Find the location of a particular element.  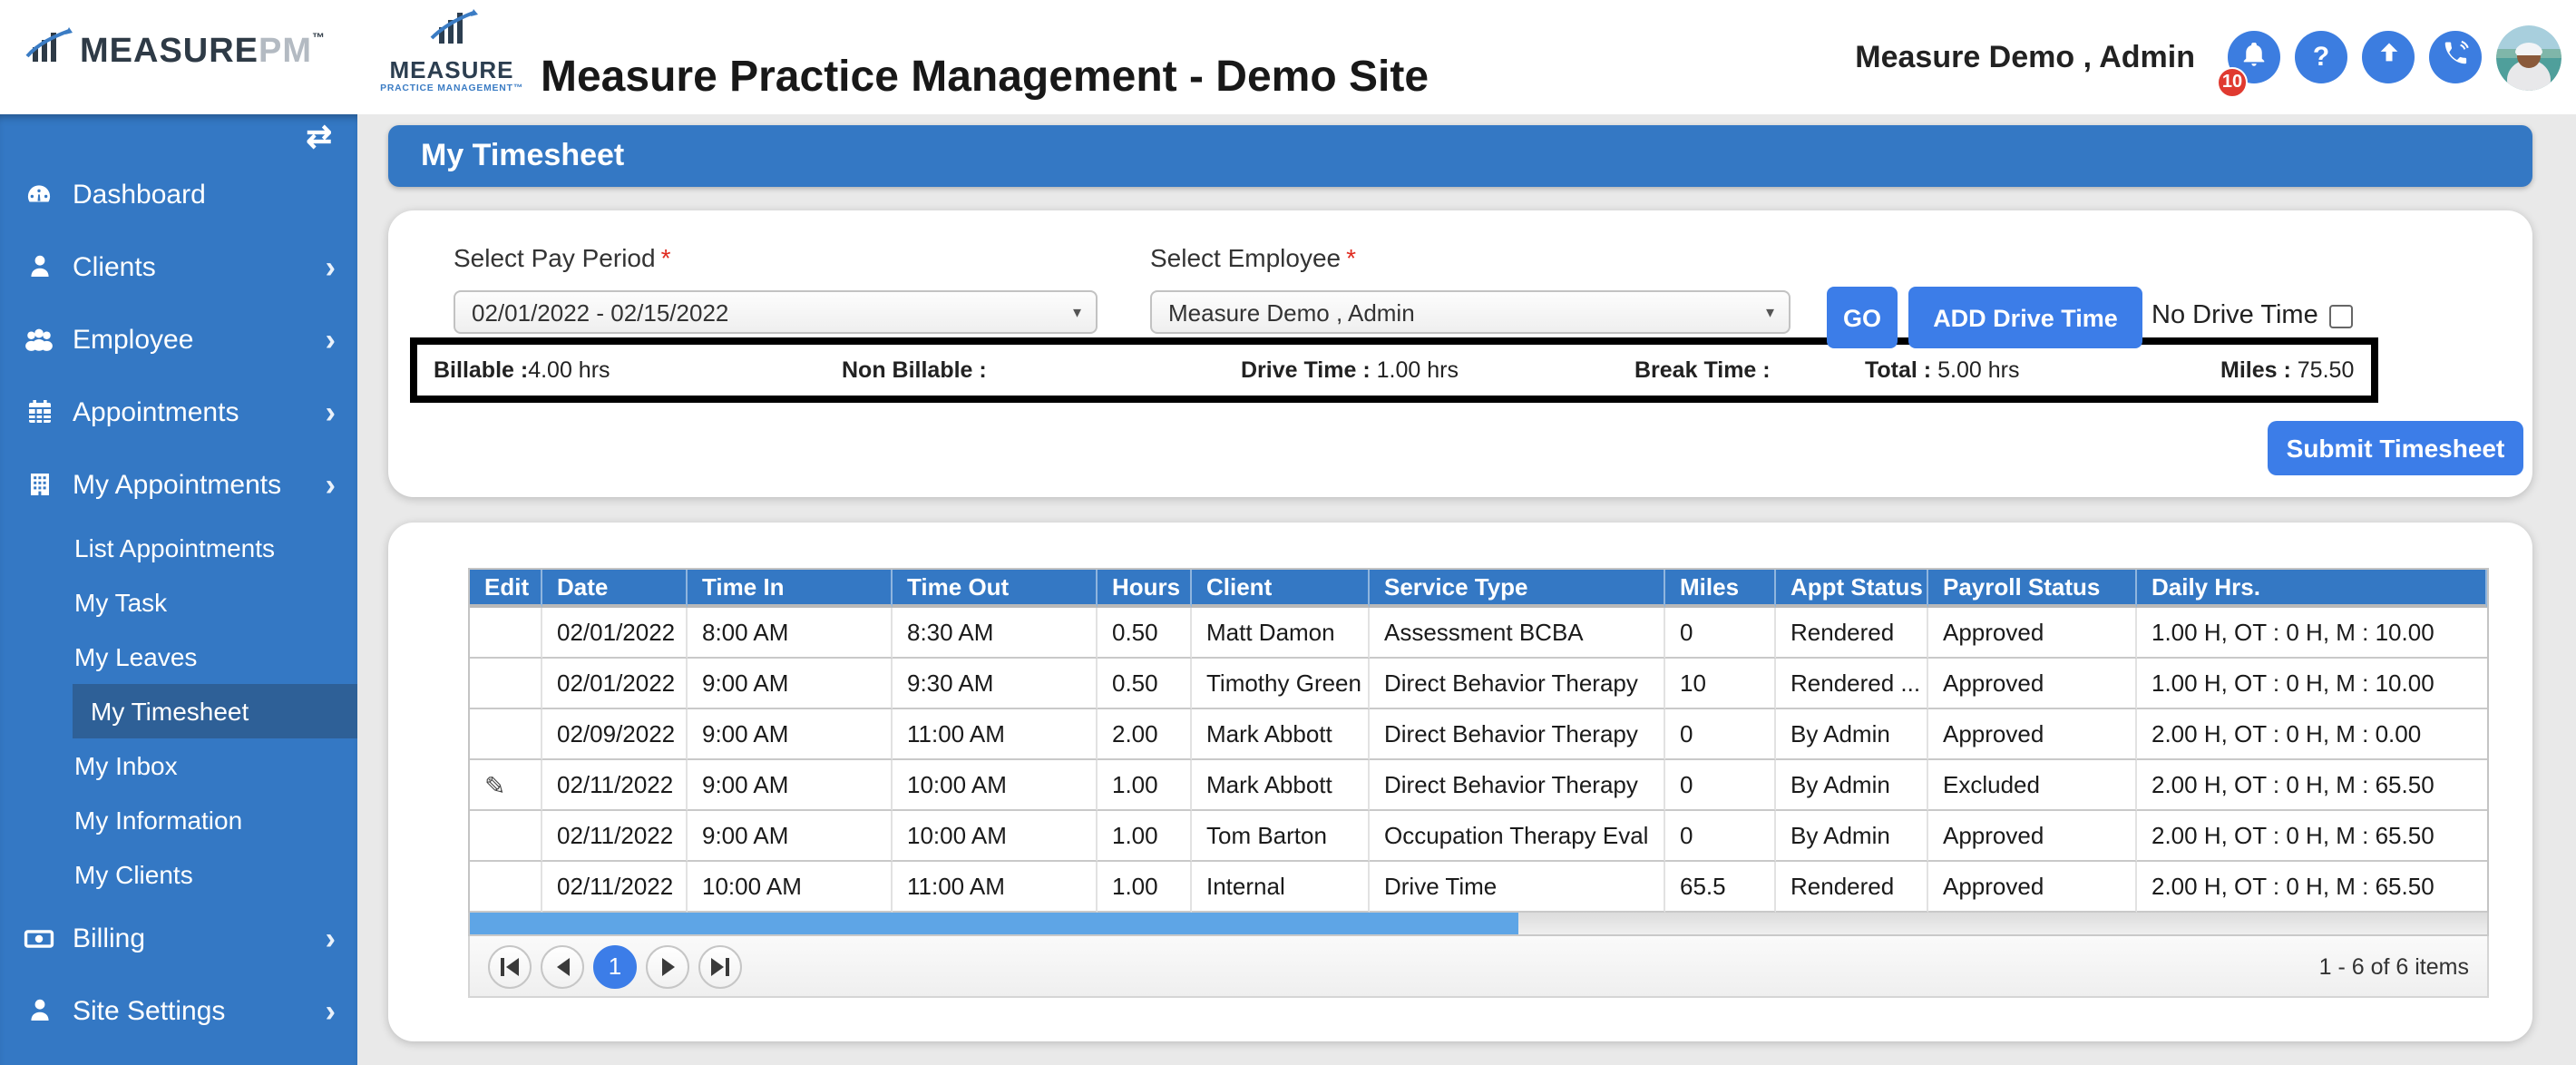

logged-in-user: Measure Demo , Admin is located at coordinates (2025, 56).